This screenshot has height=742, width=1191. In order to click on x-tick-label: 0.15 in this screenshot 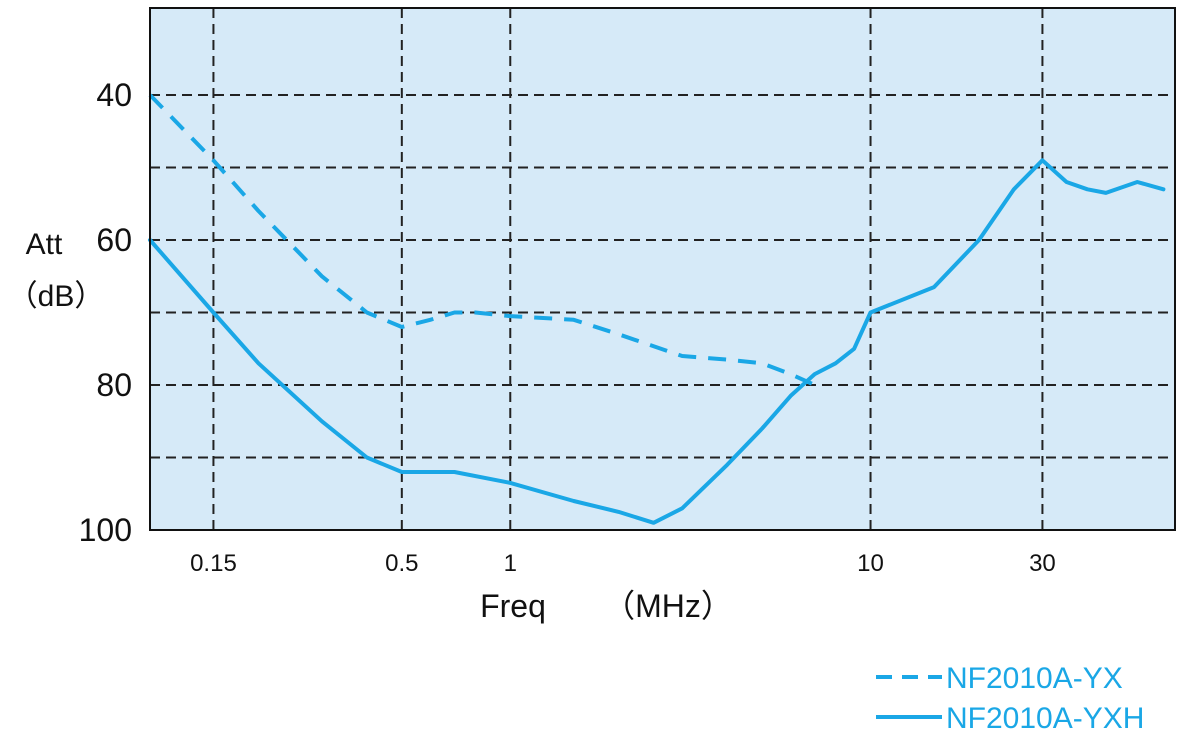, I will do `click(213, 563)`.